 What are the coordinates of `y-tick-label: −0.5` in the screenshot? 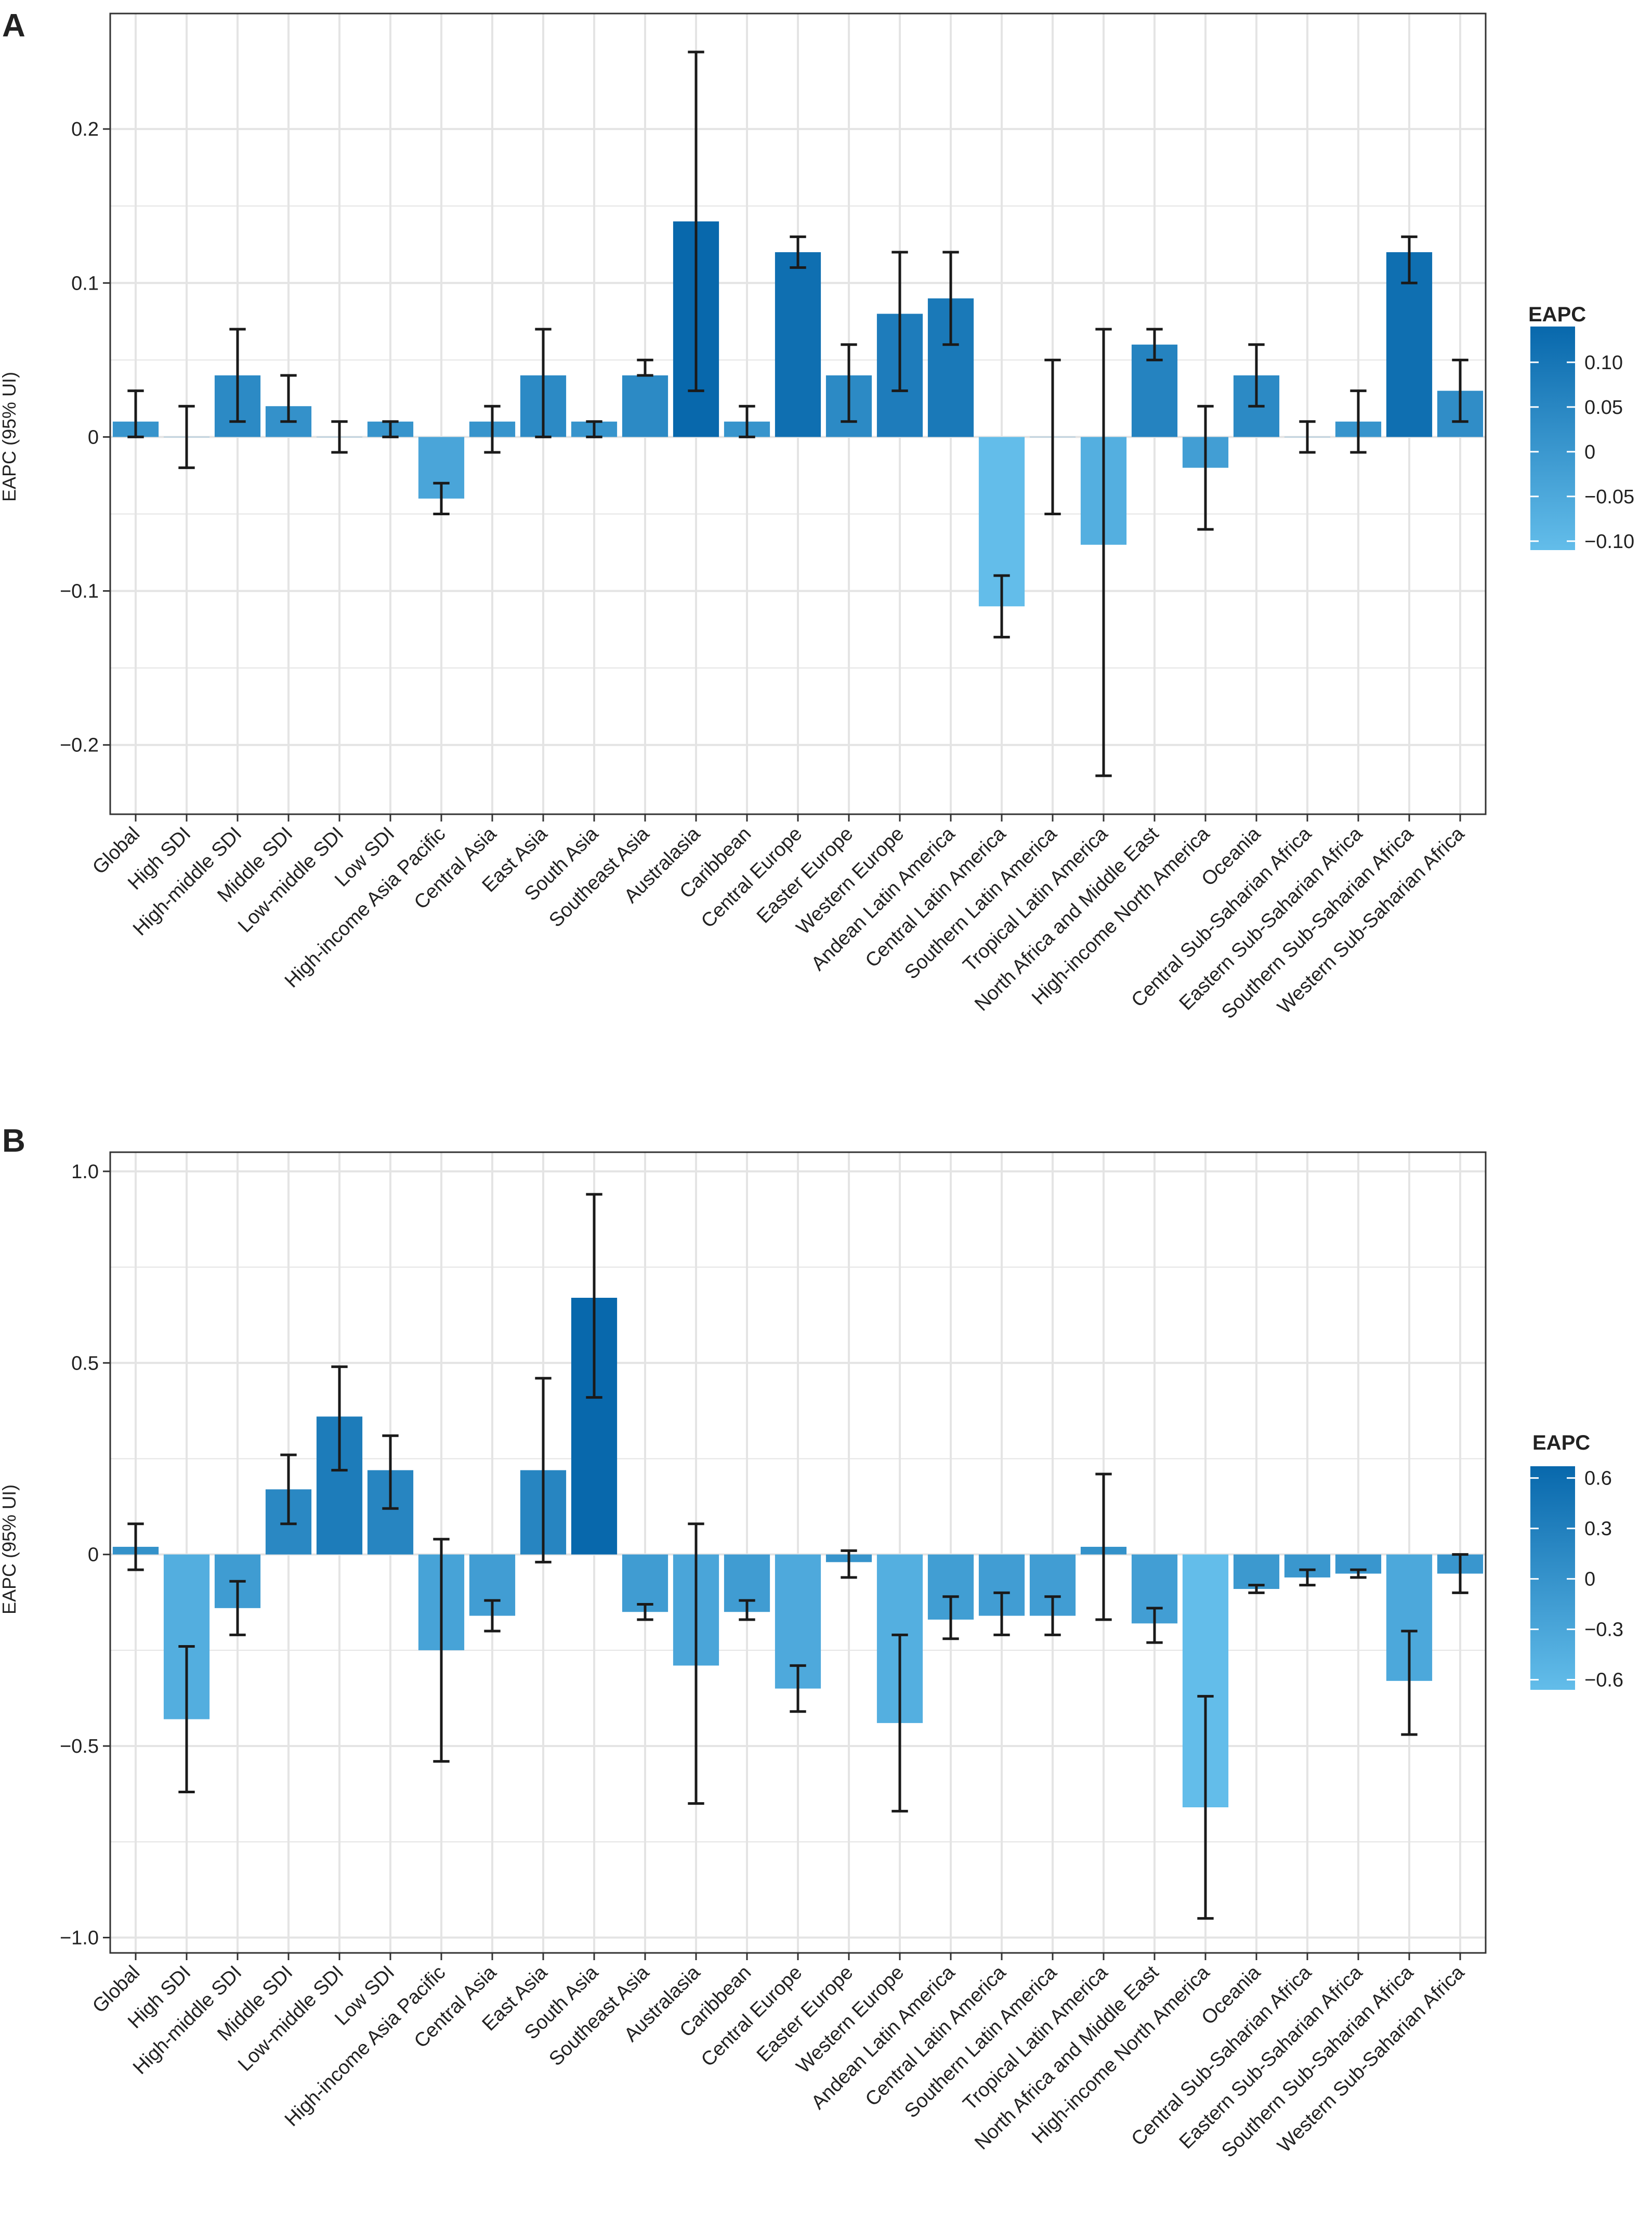 It's located at (79, 1746).